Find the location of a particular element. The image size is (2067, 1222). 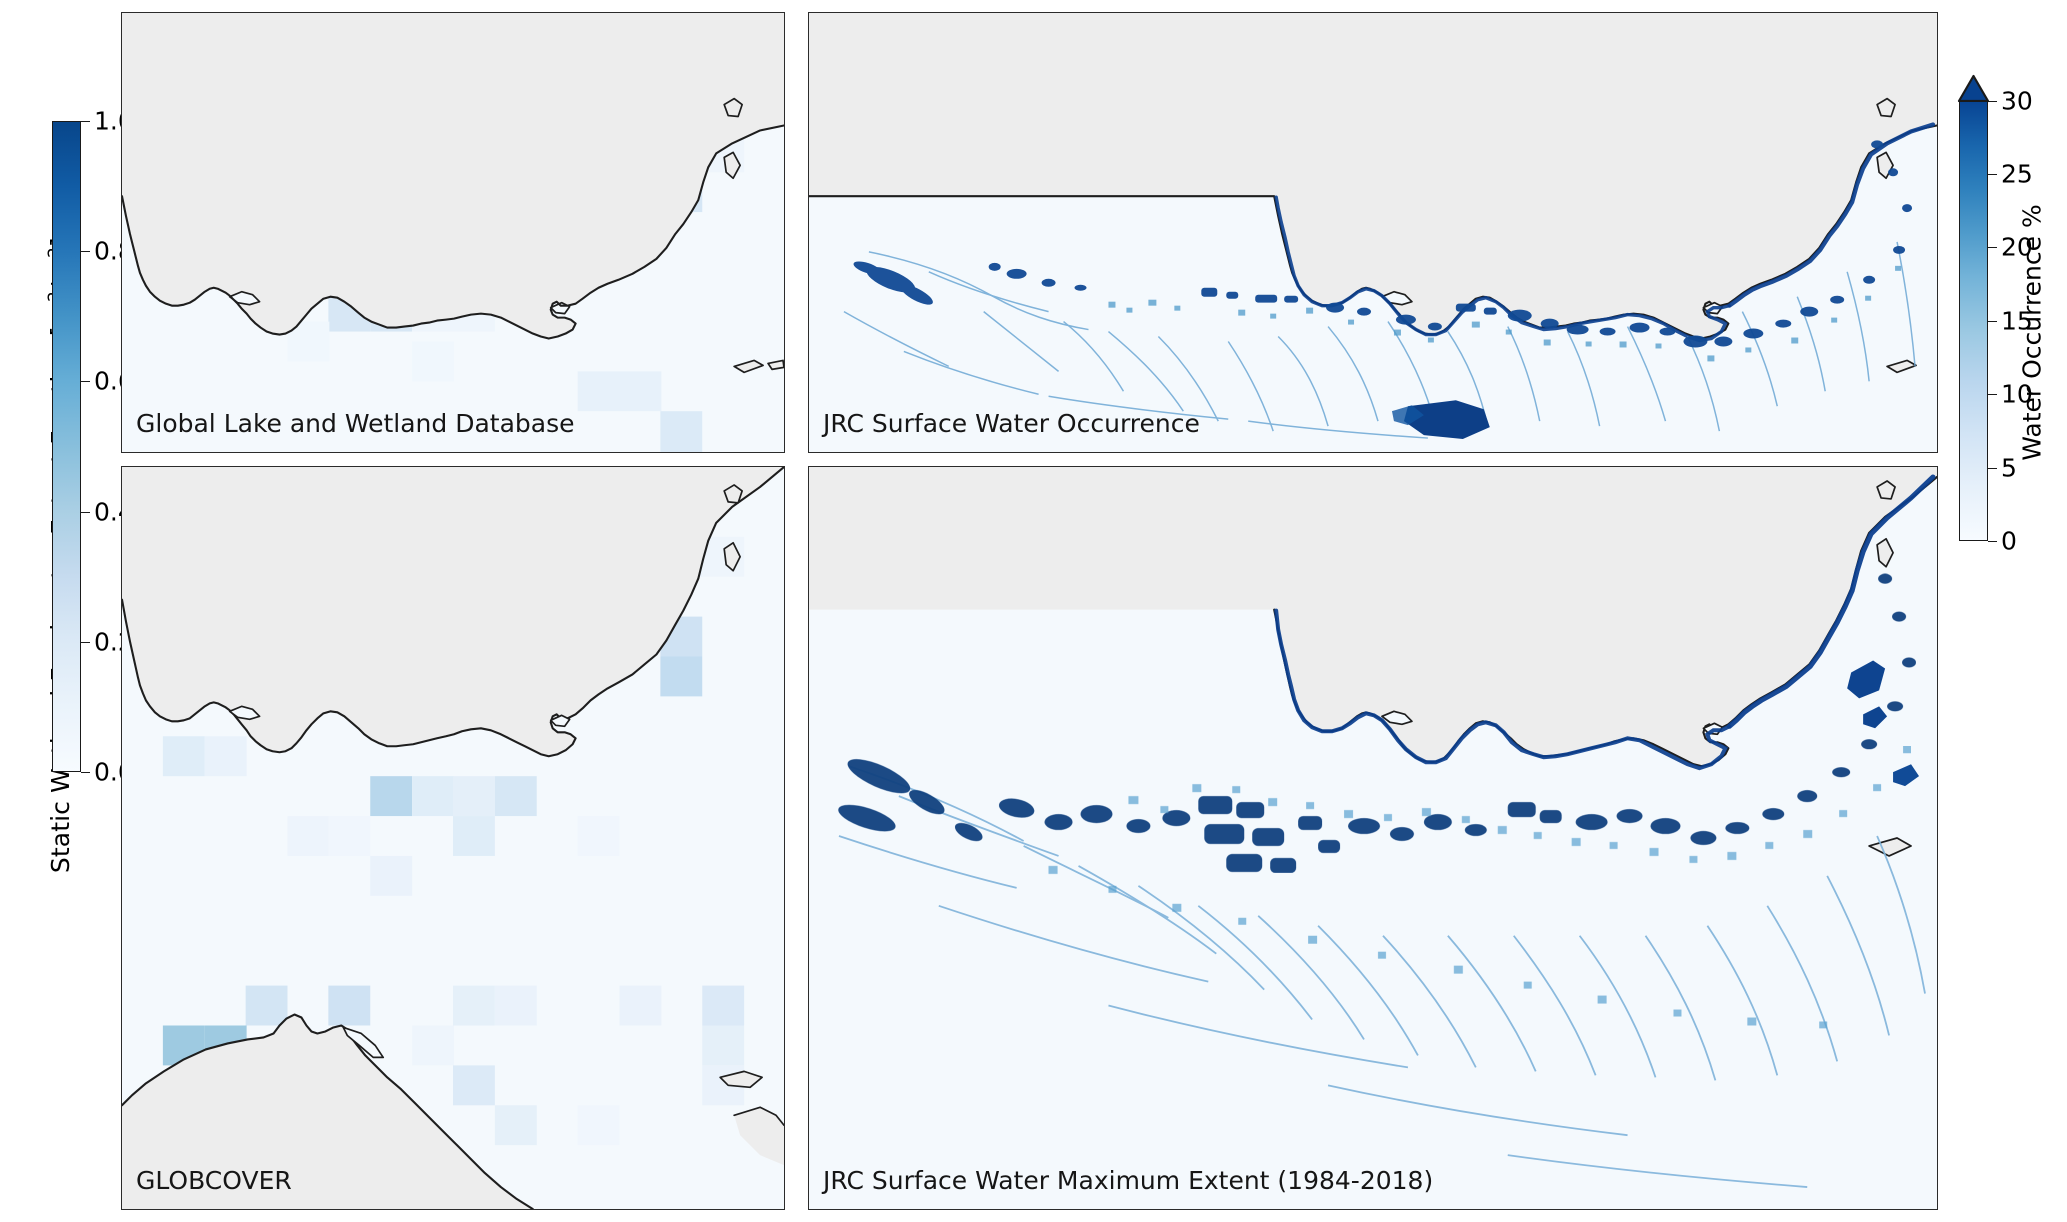

right-colorbar-ticklabel-20: 20 is located at coordinates (2017, 247).